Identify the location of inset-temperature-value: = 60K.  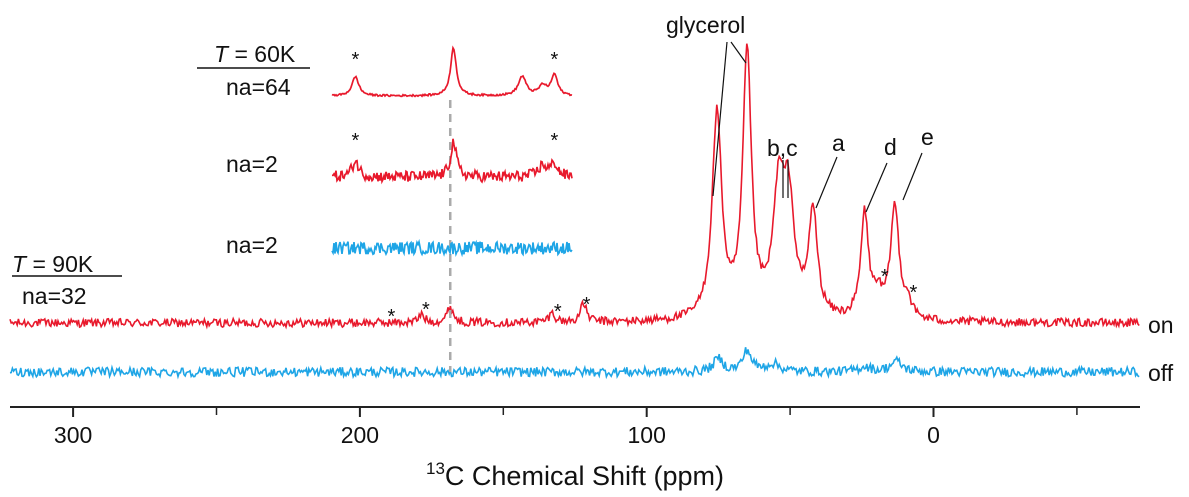
(262, 54).